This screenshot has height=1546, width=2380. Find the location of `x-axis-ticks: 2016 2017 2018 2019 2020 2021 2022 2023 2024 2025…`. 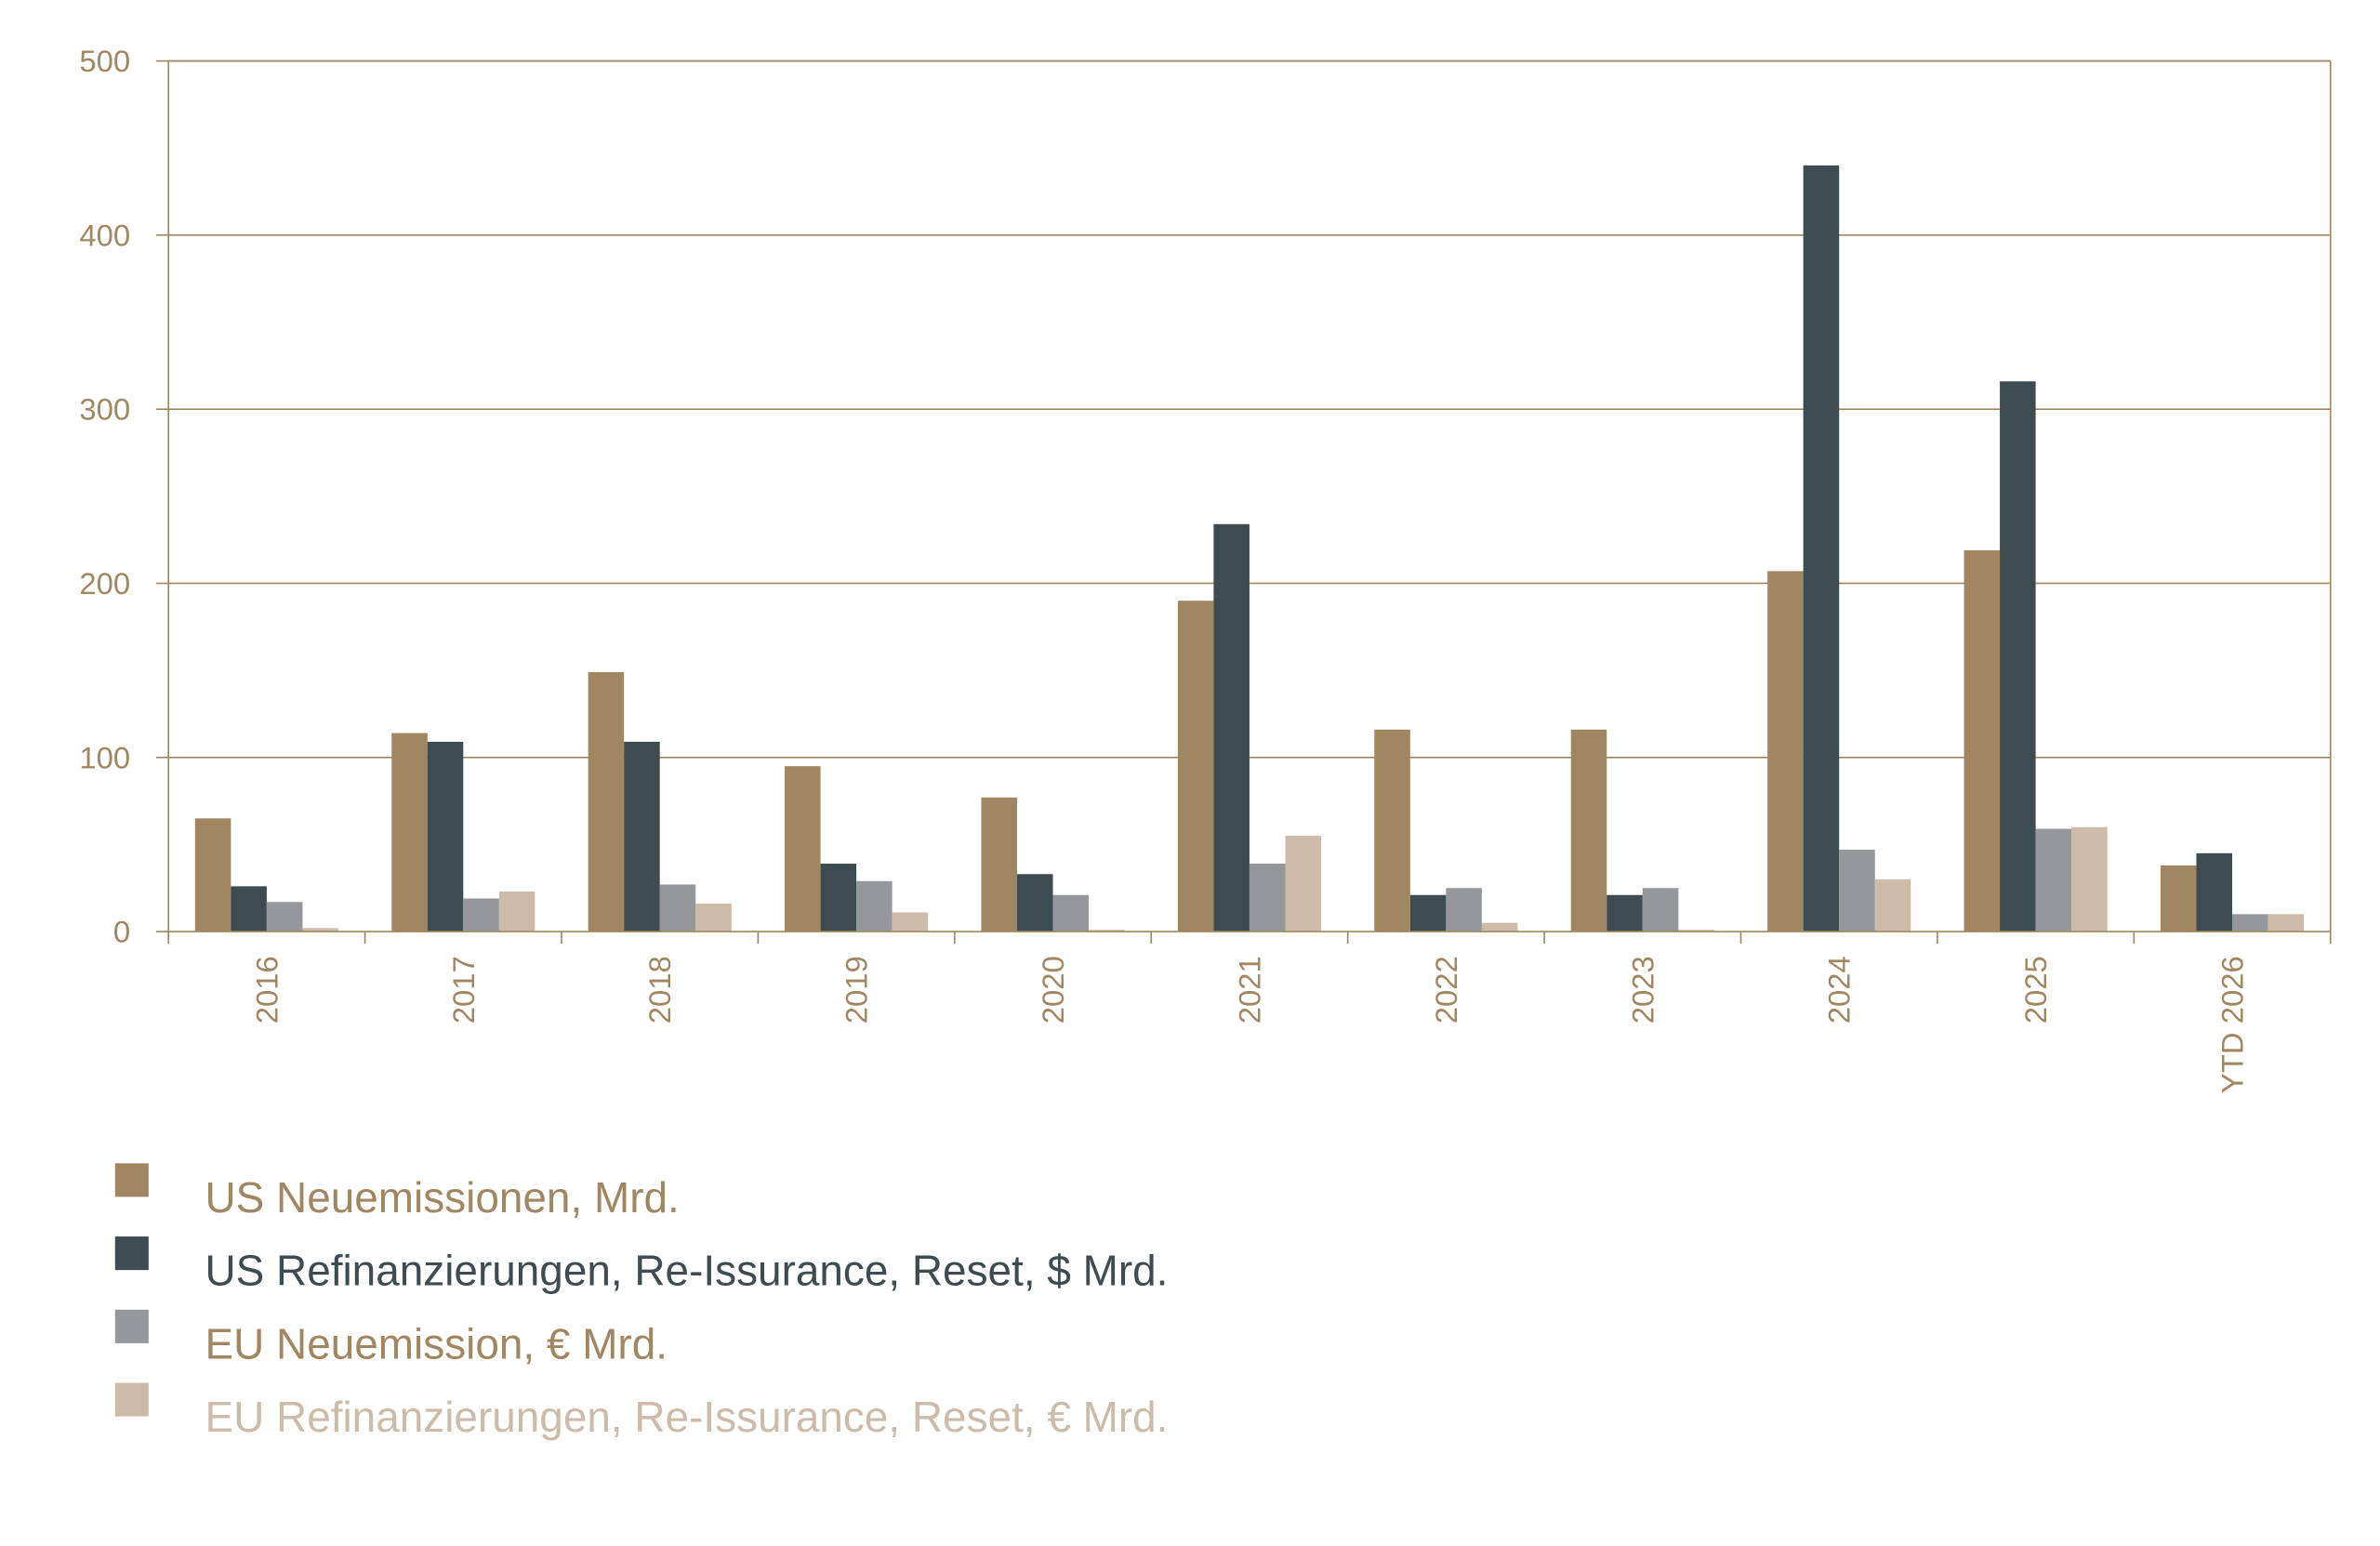

x-axis-ticks: 2016 2017 2018 2019 2020 2021 2022 2023 2024 2025… is located at coordinates (1249, 1024).